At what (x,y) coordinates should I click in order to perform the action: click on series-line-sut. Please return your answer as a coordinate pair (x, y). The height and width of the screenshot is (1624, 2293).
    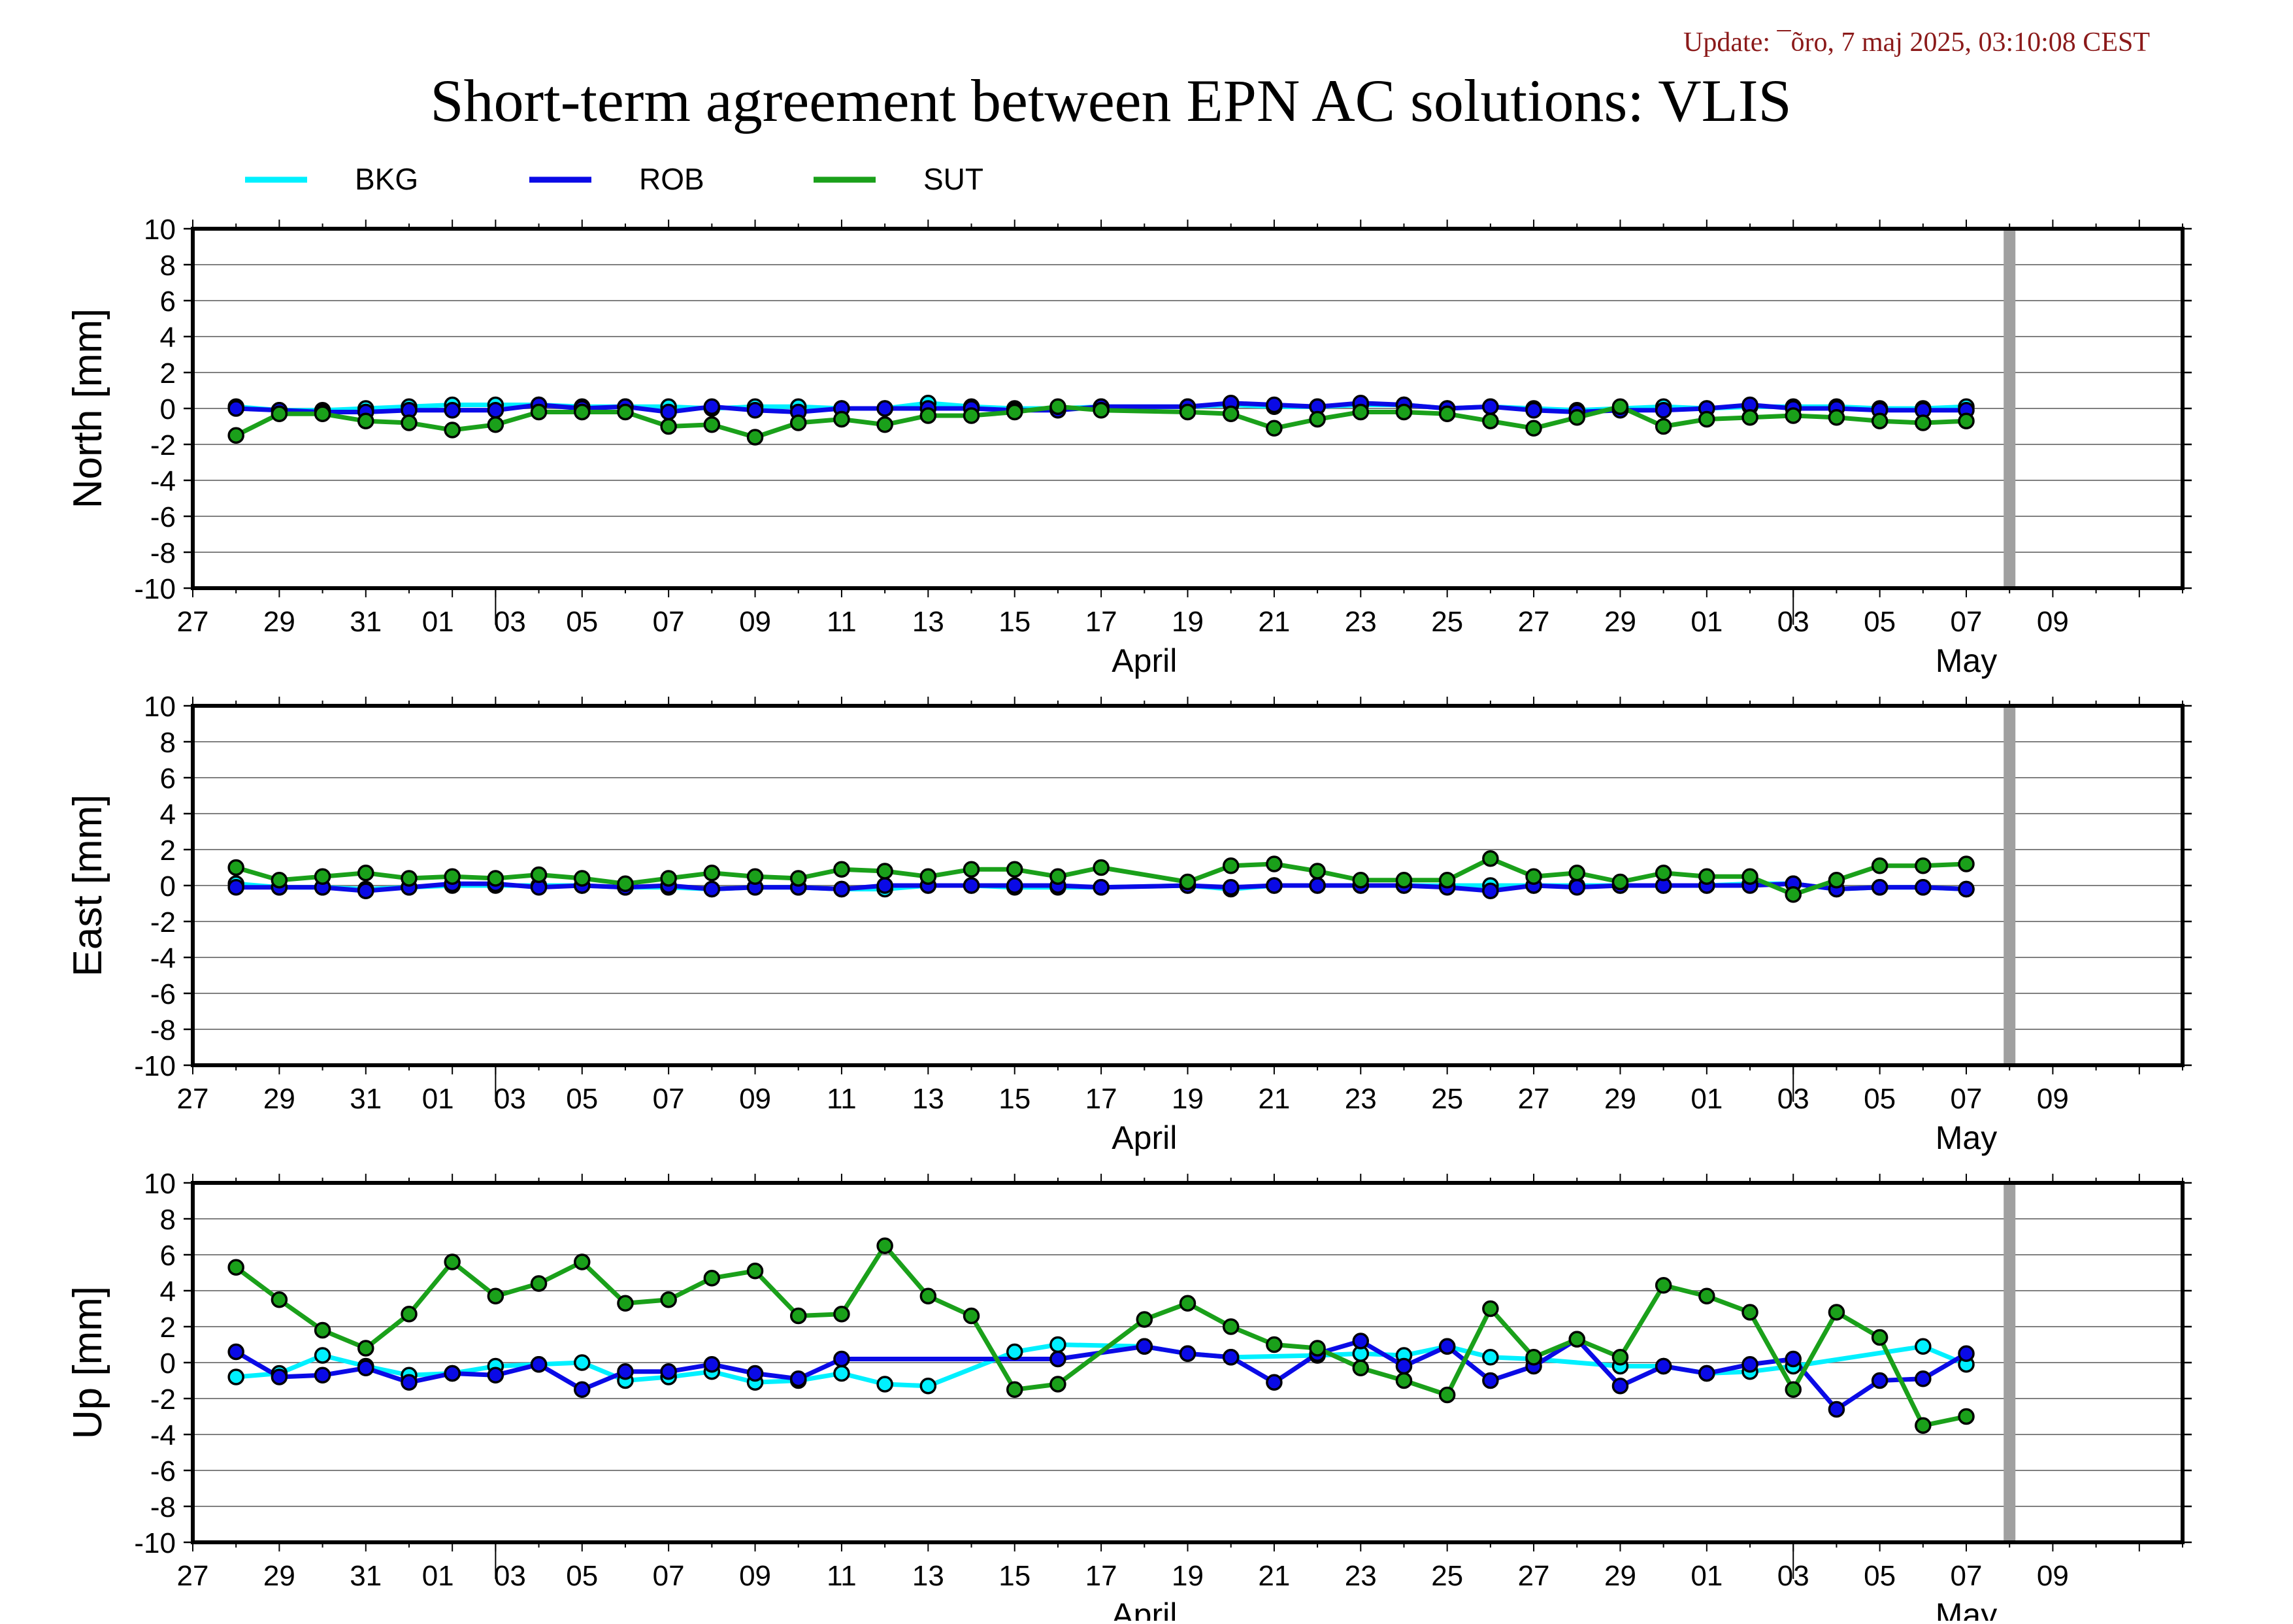
    Looking at the image, I should click on (1101, 876).